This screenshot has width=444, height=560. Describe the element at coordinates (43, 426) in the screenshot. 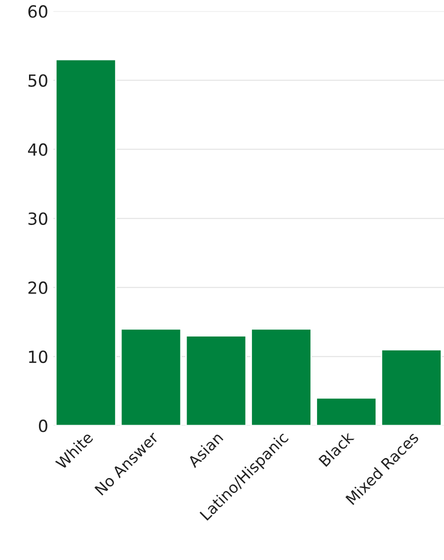

I see `y-tick-label: 0` at that location.